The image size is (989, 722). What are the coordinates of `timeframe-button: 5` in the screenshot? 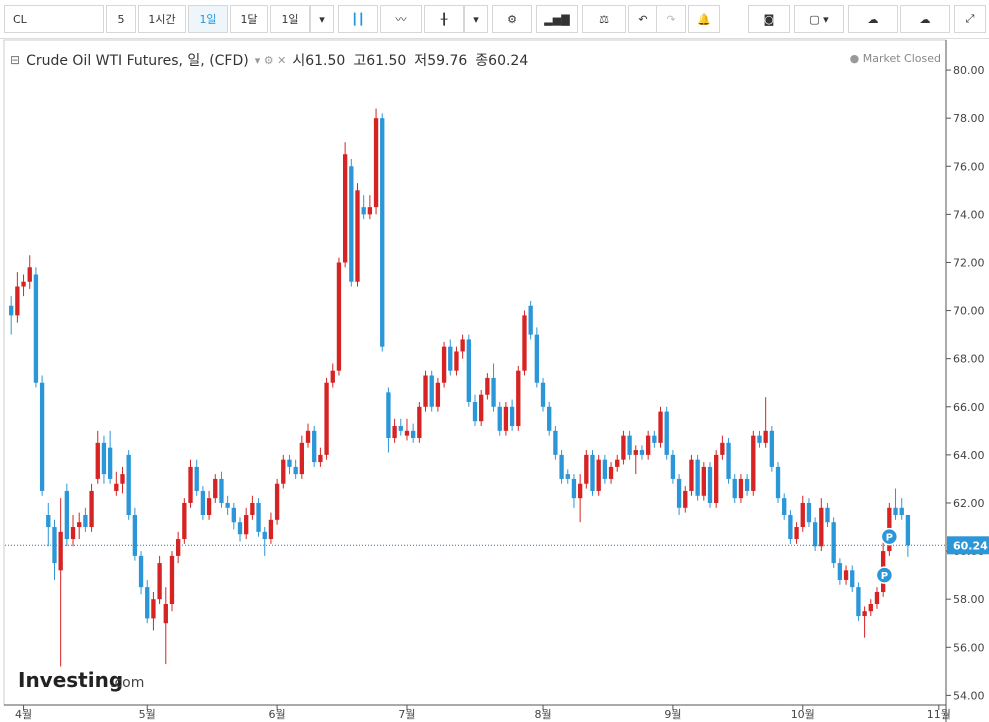 It's located at (121, 19).